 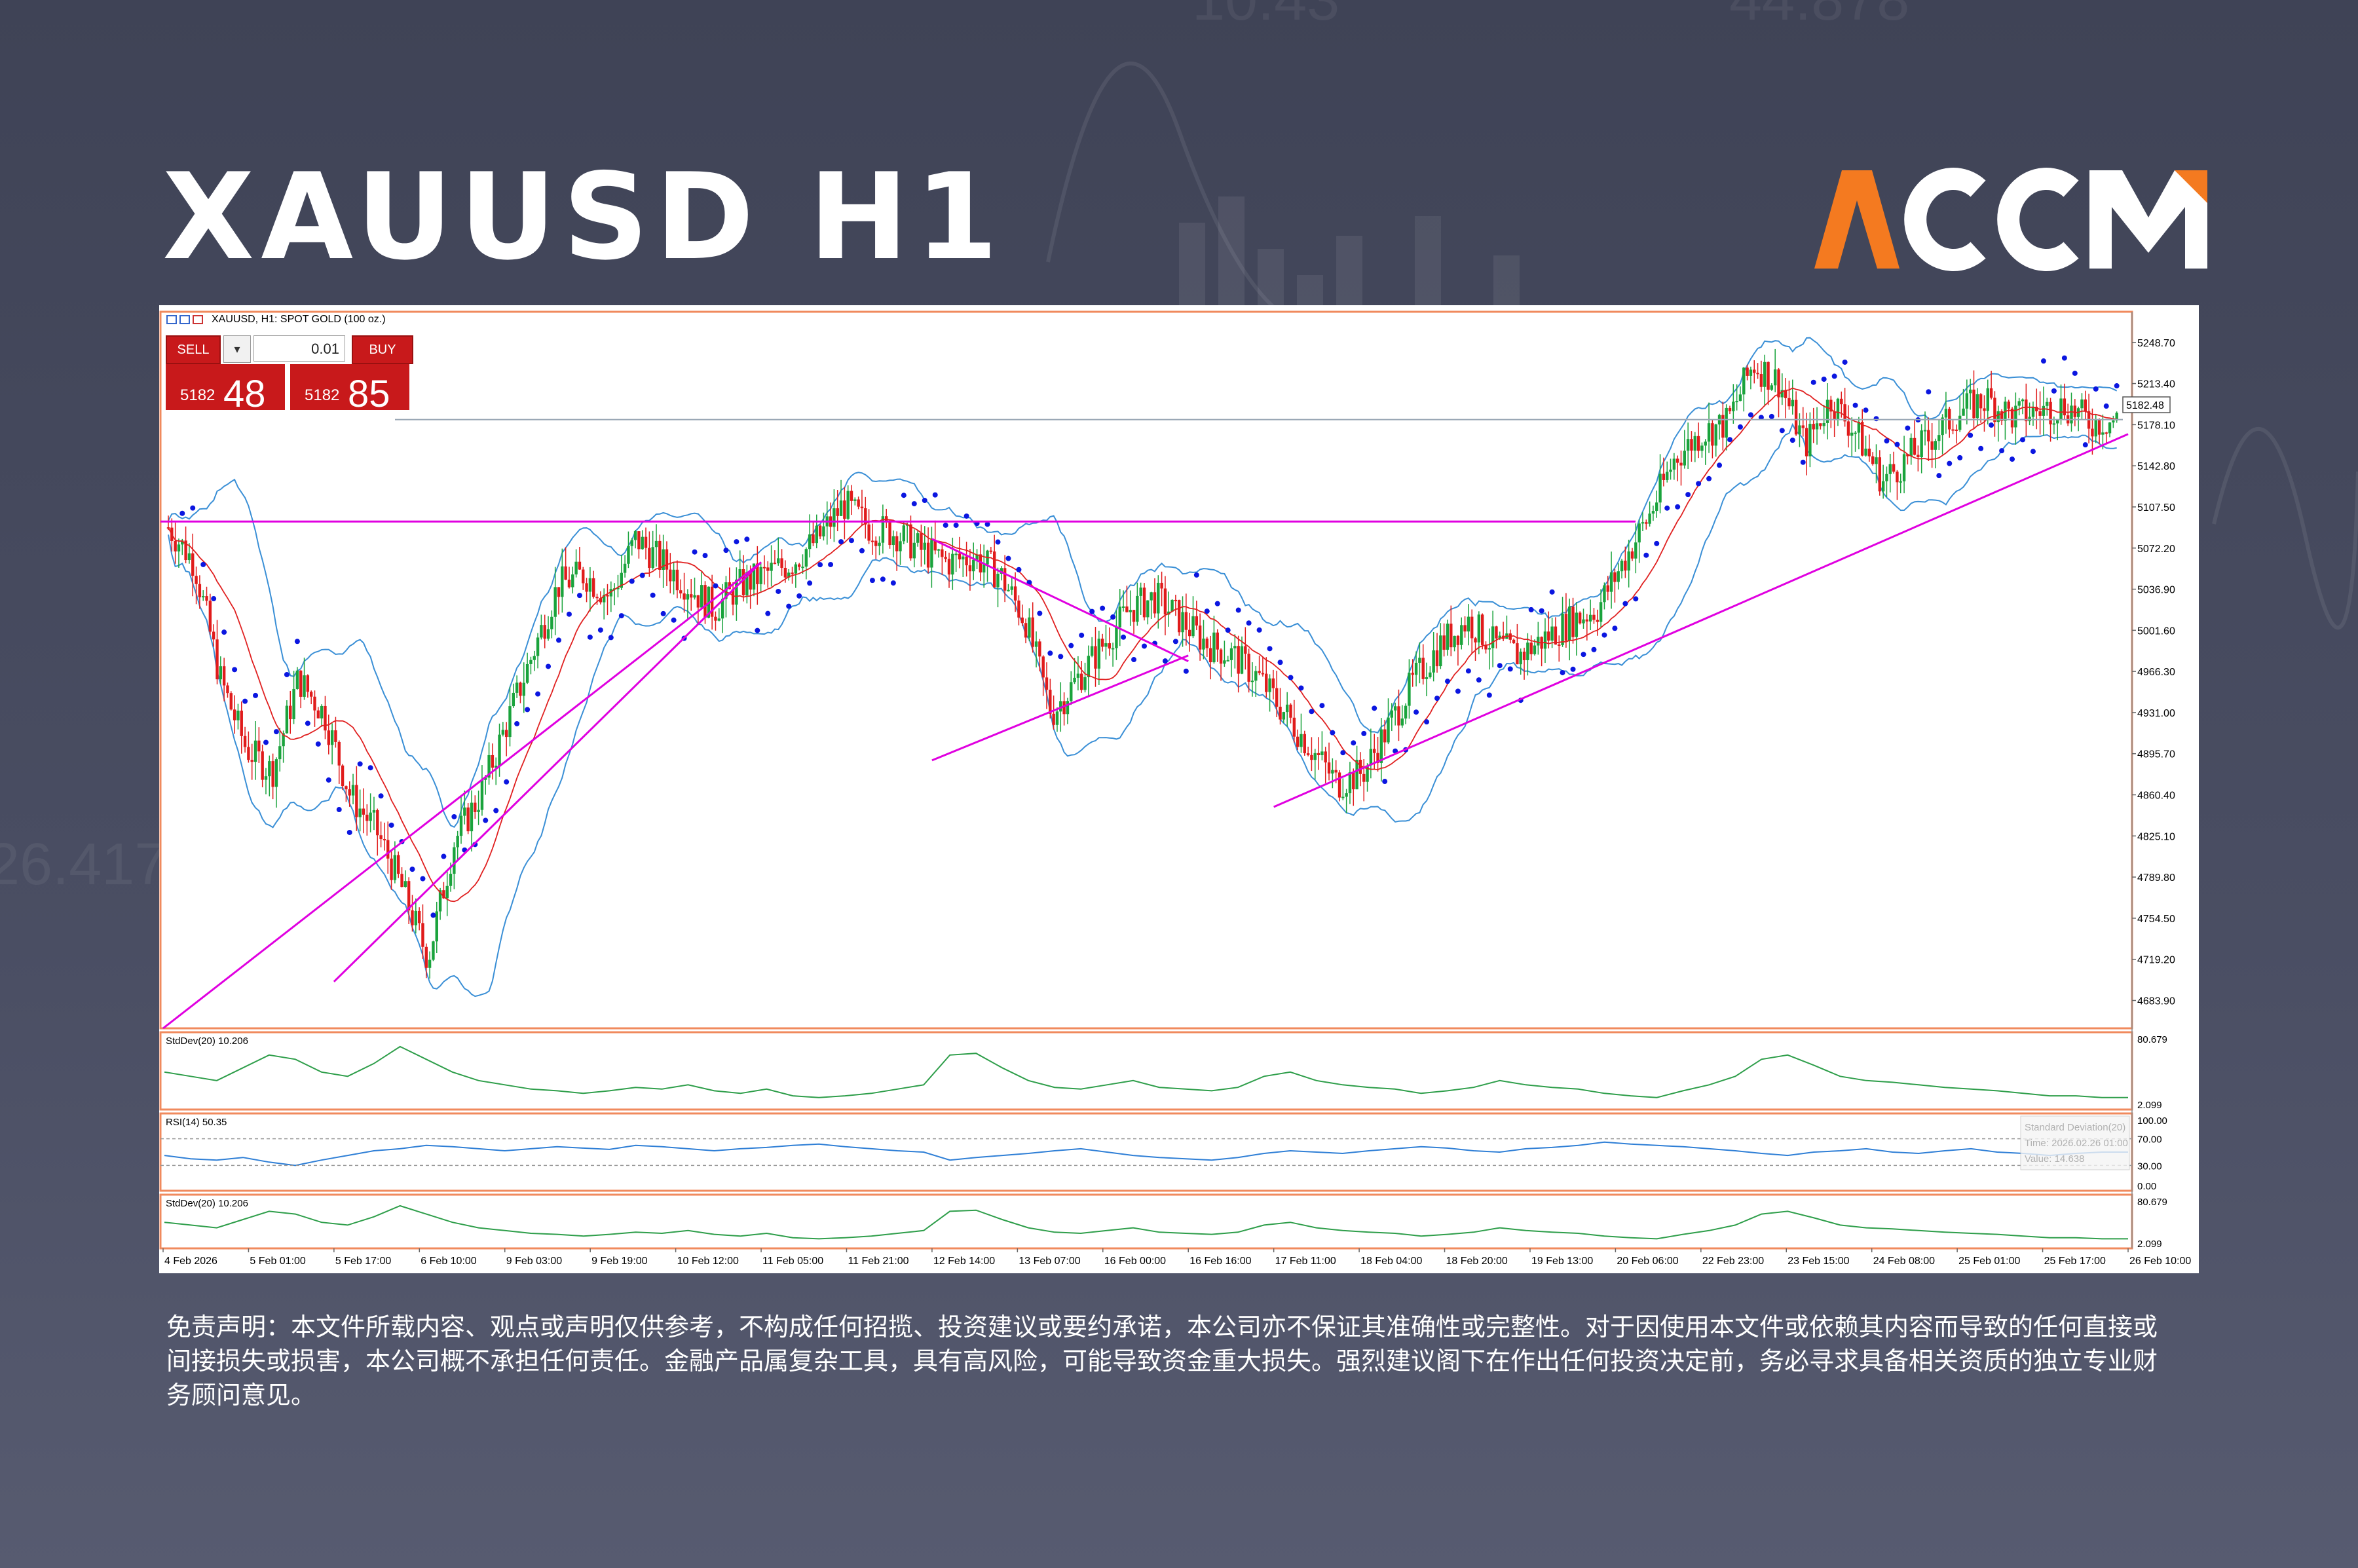 What do you see at coordinates (2156, 631) in the screenshot?
I see `y-tick-label: 5001.60` at bounding box center [2156, 631].